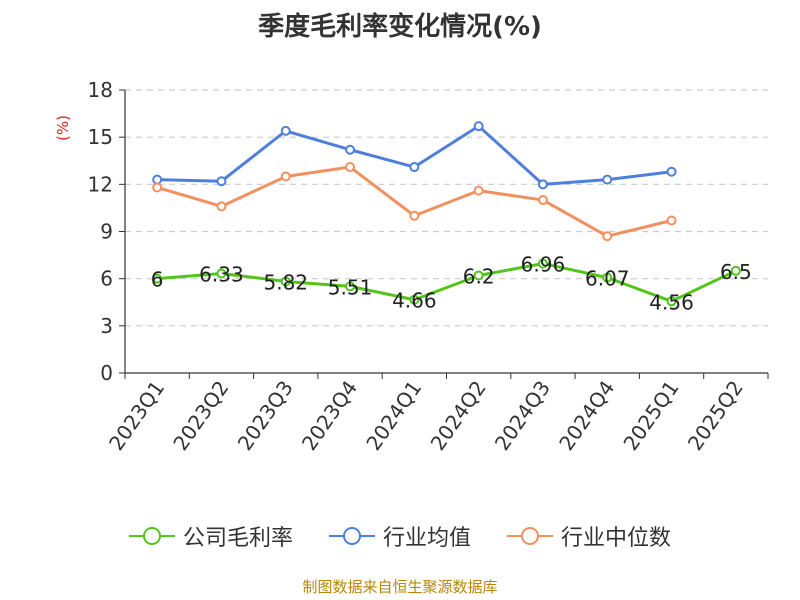 This screenshot has width=800, height=600. What do you see at coordinates (63, 128) in the screenshot?
I see `y-axis-label: (%)` at bounding box center [63, 128].